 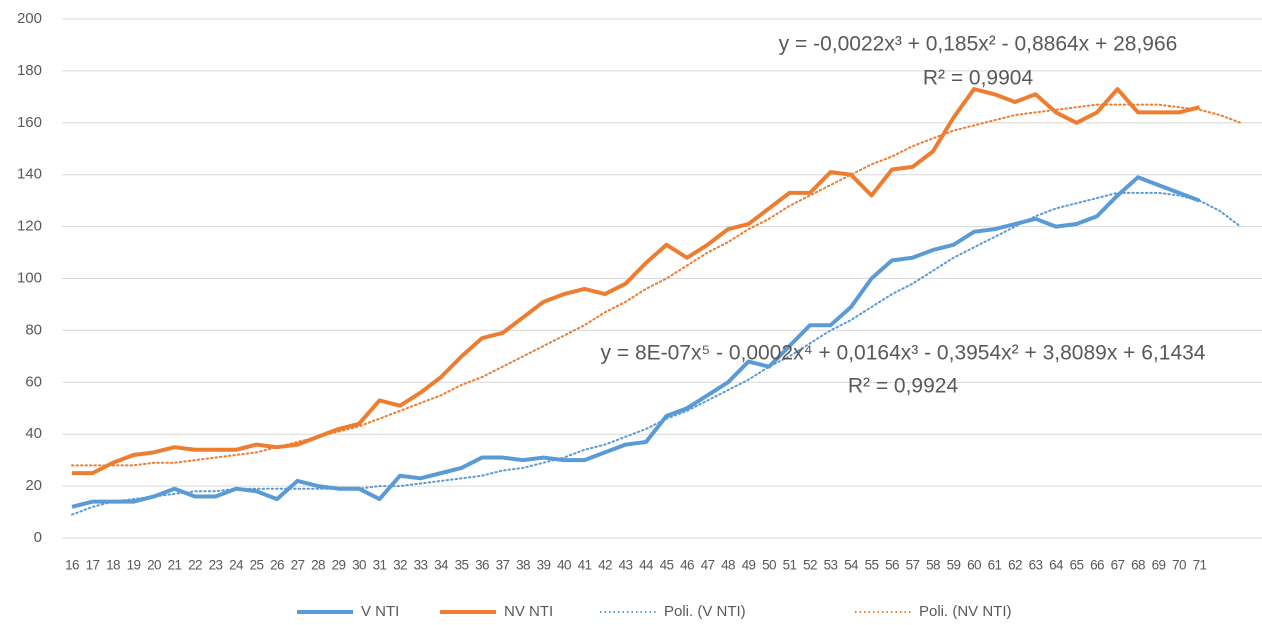 I want to click on x-tick-label: 48, so click(x=728, y=565).